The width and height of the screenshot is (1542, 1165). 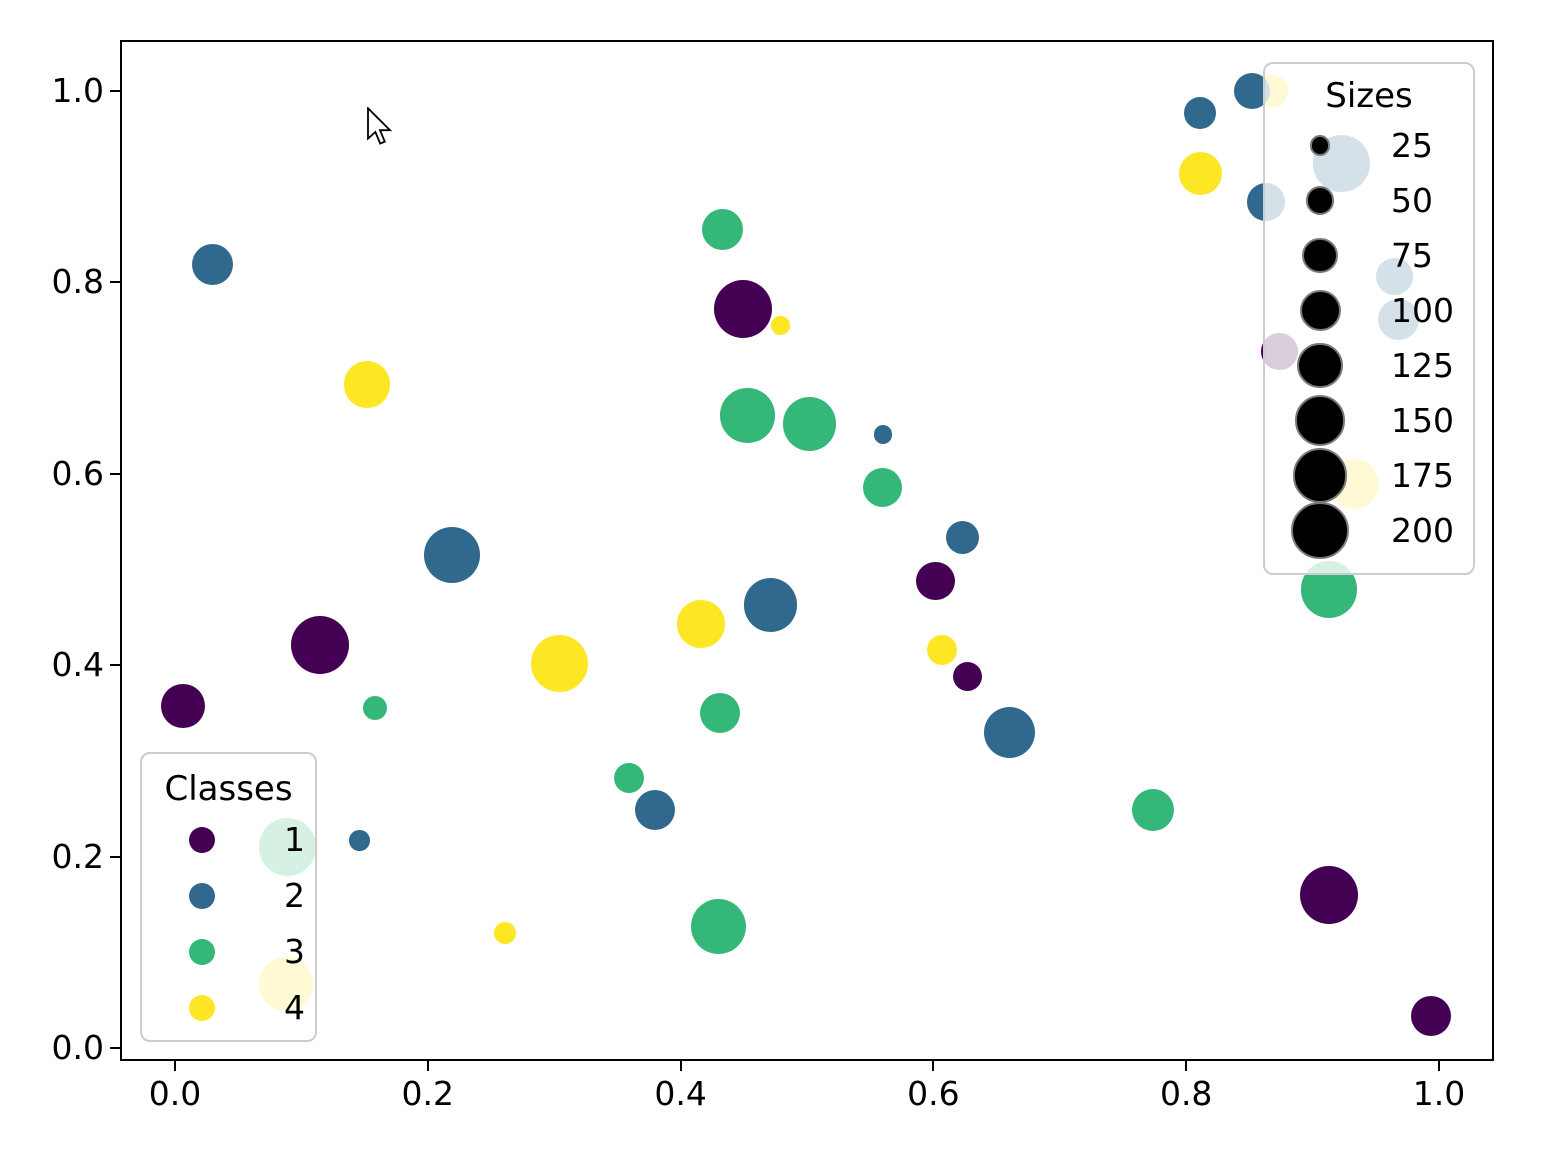 What do you see at coordinates (77, 1047) in the screenshot?
I see `y-tick-label: 0.0` at bounding box center [77, 1047].